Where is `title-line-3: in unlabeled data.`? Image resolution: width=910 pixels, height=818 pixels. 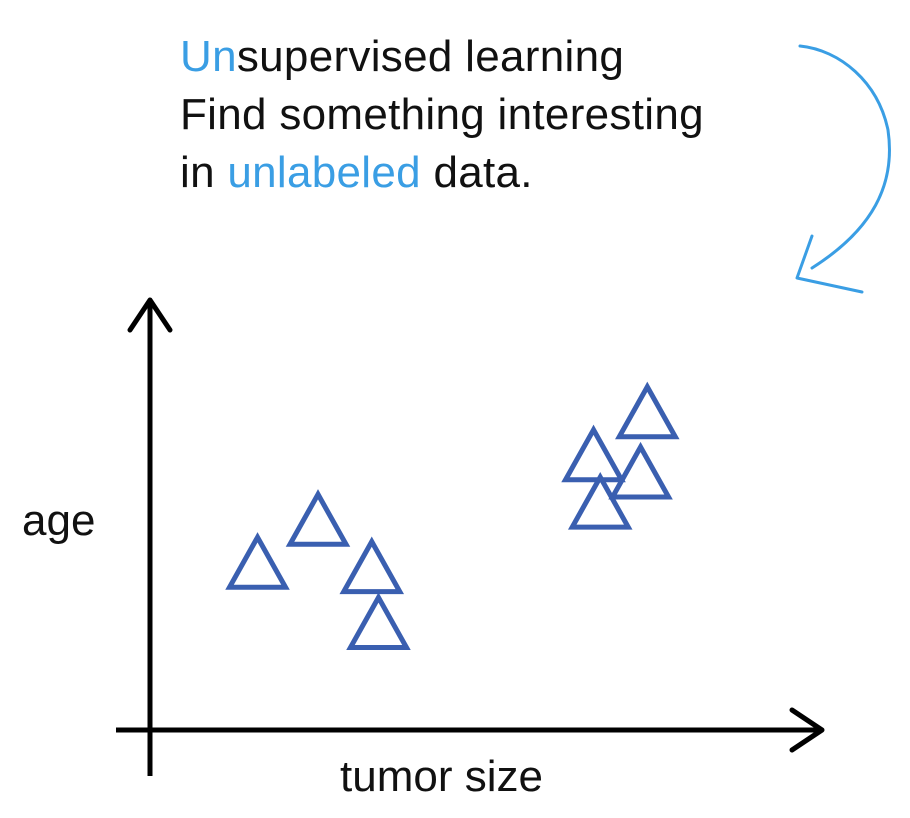 title-line-3: in unlabeled data. is located at coordinates (442, 173).